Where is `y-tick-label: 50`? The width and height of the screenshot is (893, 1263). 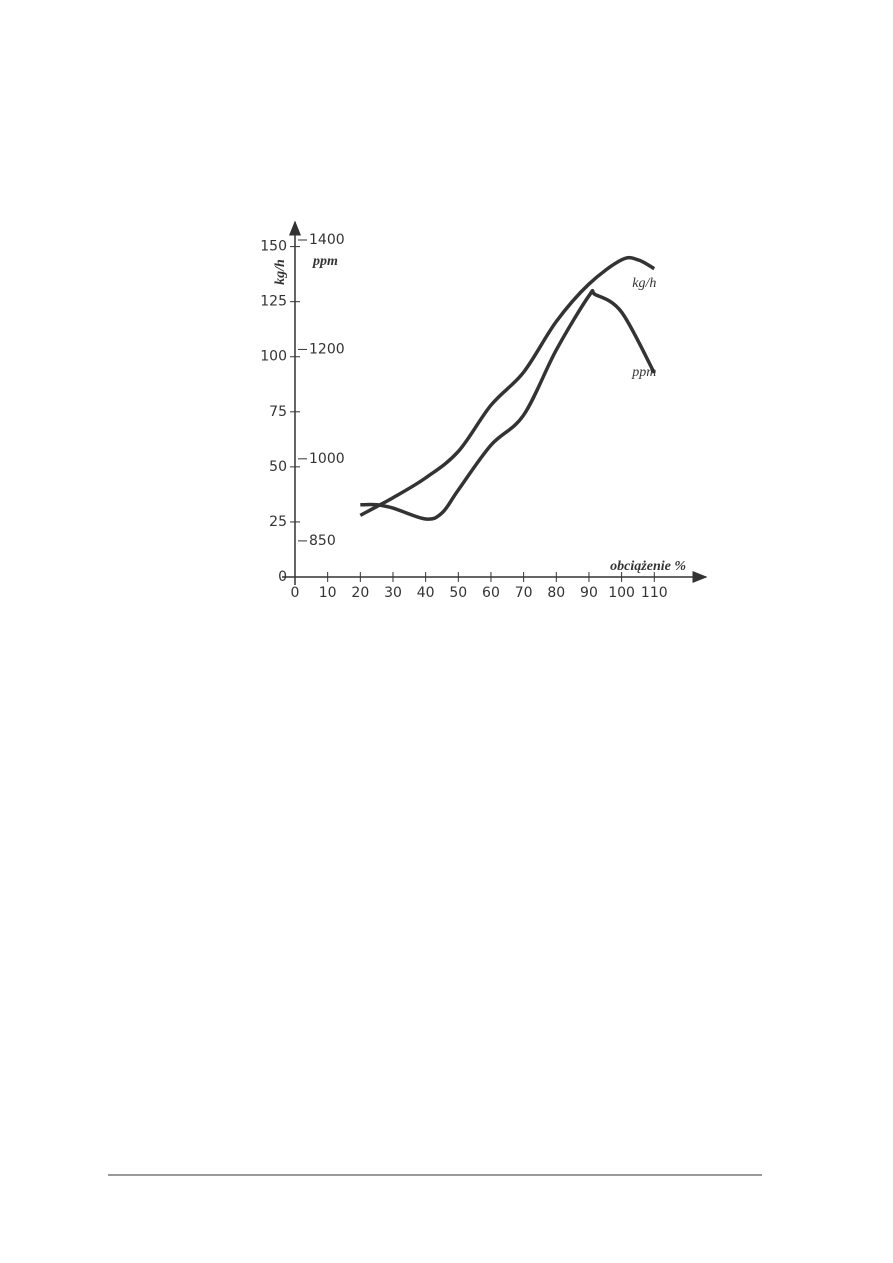
y-tick-label: 50 is located at coordinates (278, 467).